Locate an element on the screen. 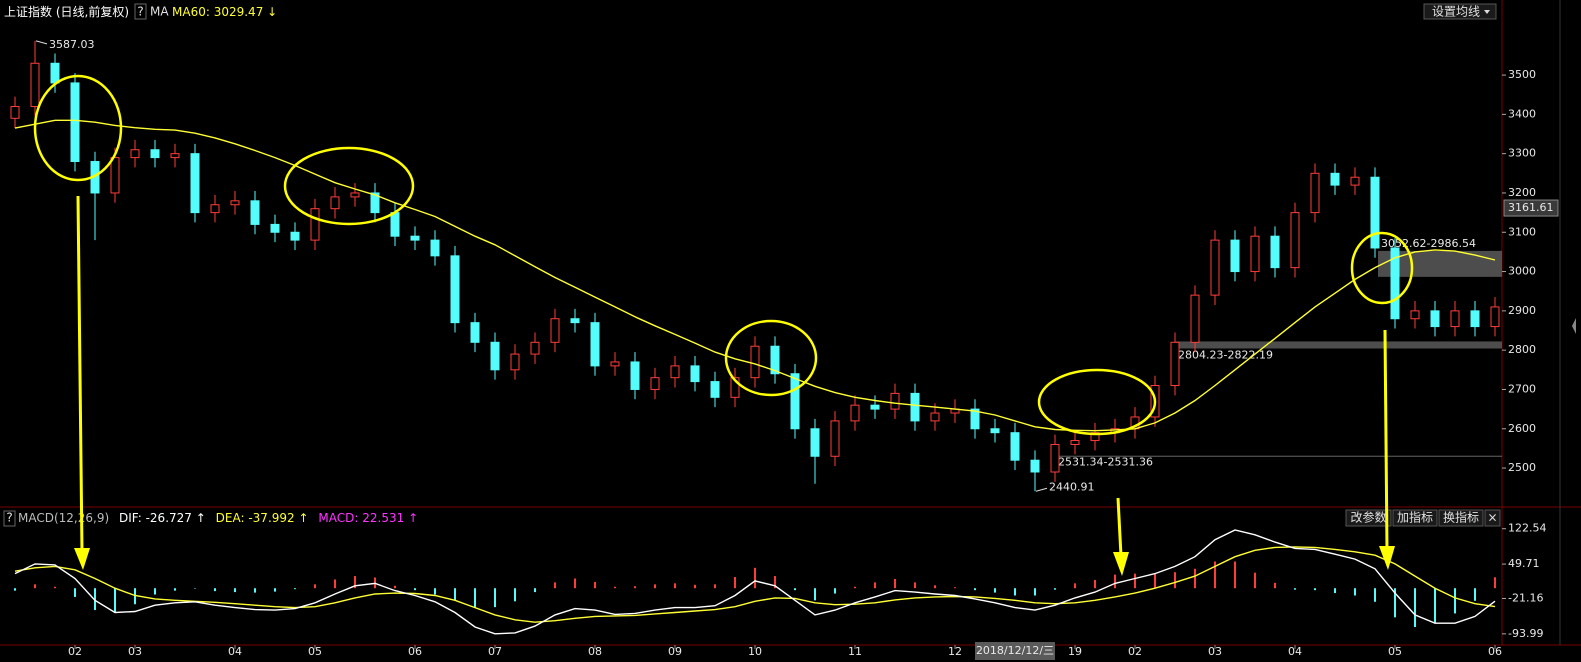 The height and width of the screenshot is (662, 1581). macd-title: MACD(12,26,9) is located at coordinates (63, 518).